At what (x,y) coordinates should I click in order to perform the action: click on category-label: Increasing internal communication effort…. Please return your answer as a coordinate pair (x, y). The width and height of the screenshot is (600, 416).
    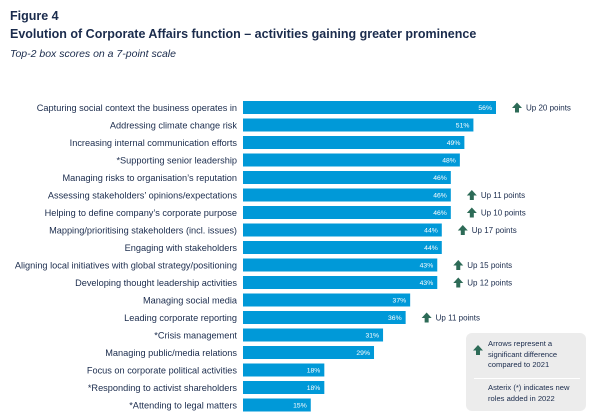
    Looking at the image, I should click on (154, 143).